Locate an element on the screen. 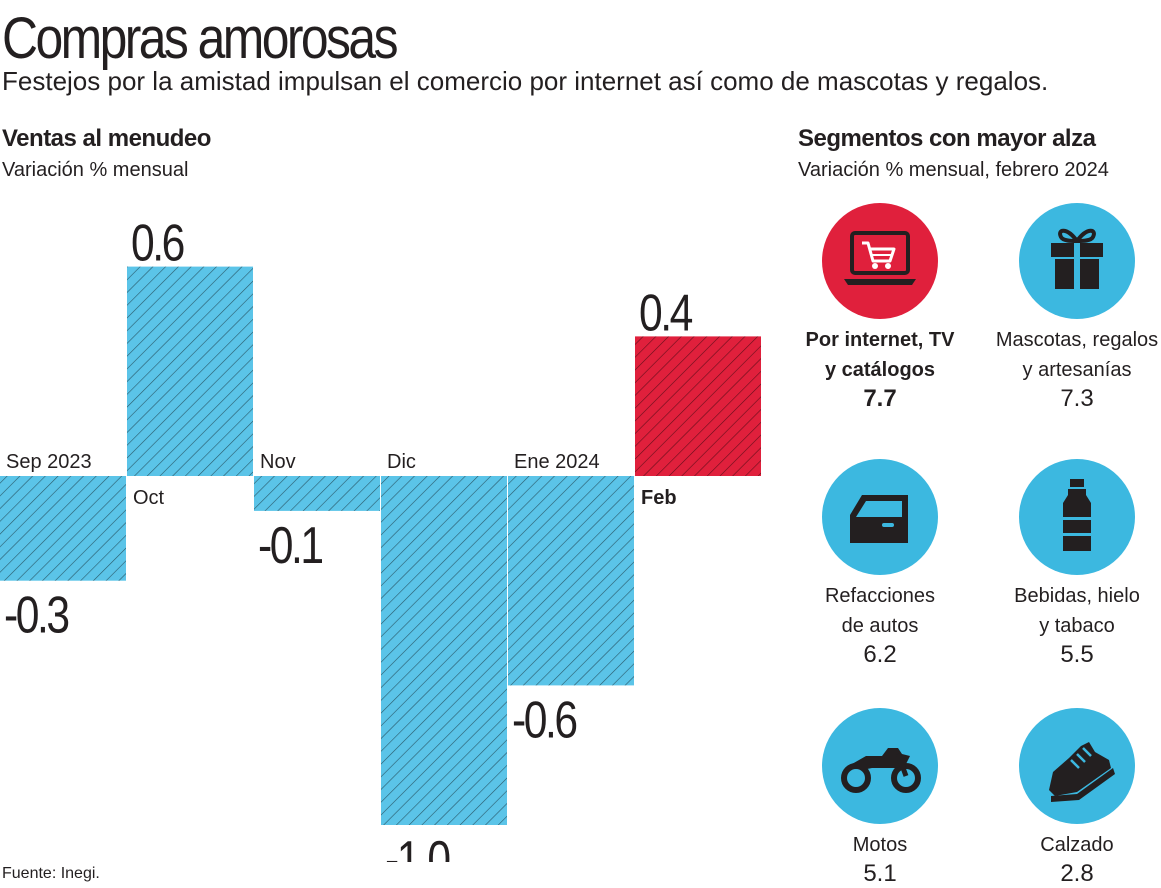 The width and height of the screenshot is (1161, 888). category-label: Feb is located at coordinates (659, 498).